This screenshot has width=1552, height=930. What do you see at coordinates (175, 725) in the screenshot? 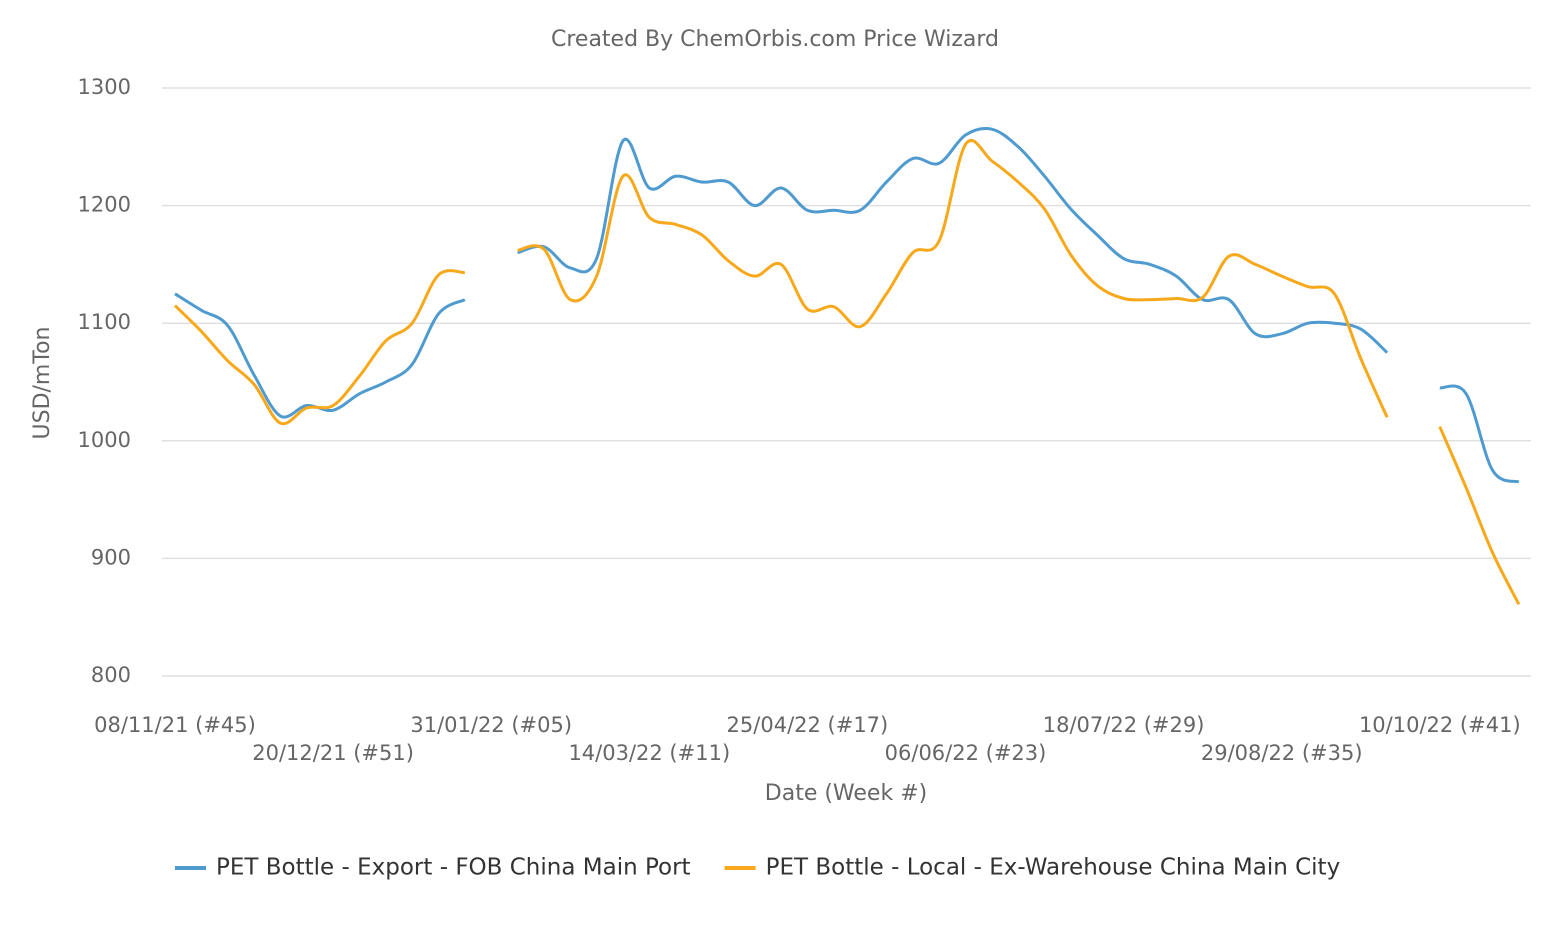
I see `x-tick-label: 08/11/21 (#45)` at bounding box center [175, 725].